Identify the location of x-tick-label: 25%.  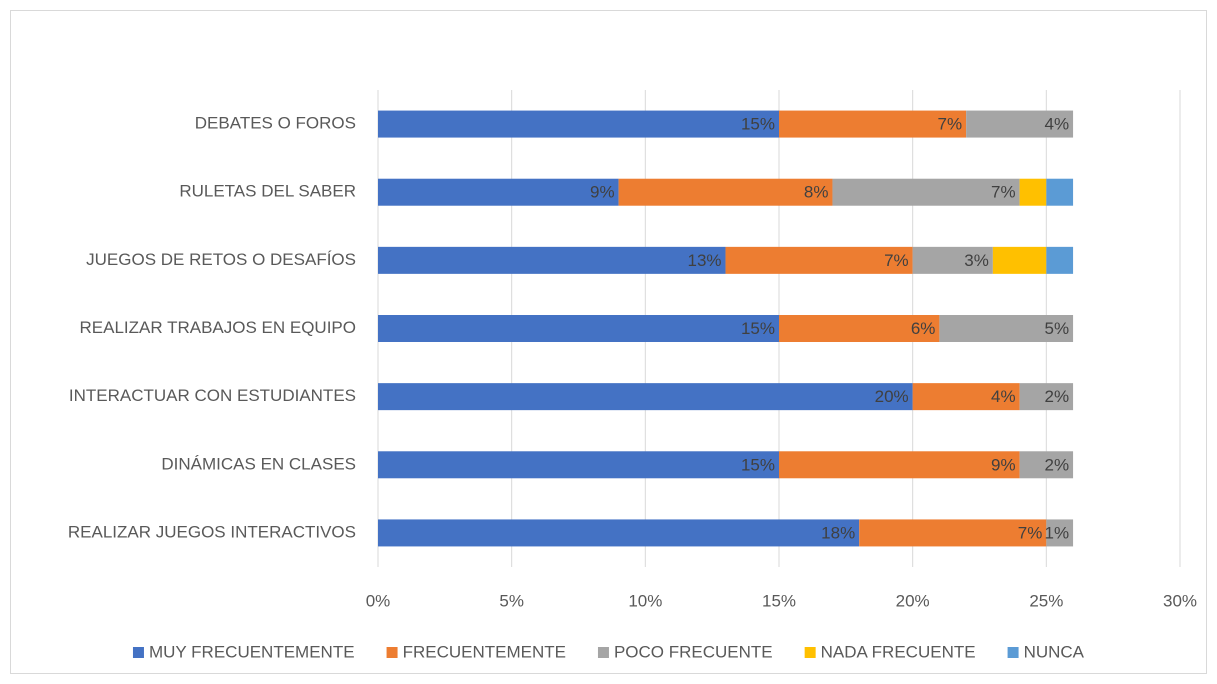
(1046, 600).